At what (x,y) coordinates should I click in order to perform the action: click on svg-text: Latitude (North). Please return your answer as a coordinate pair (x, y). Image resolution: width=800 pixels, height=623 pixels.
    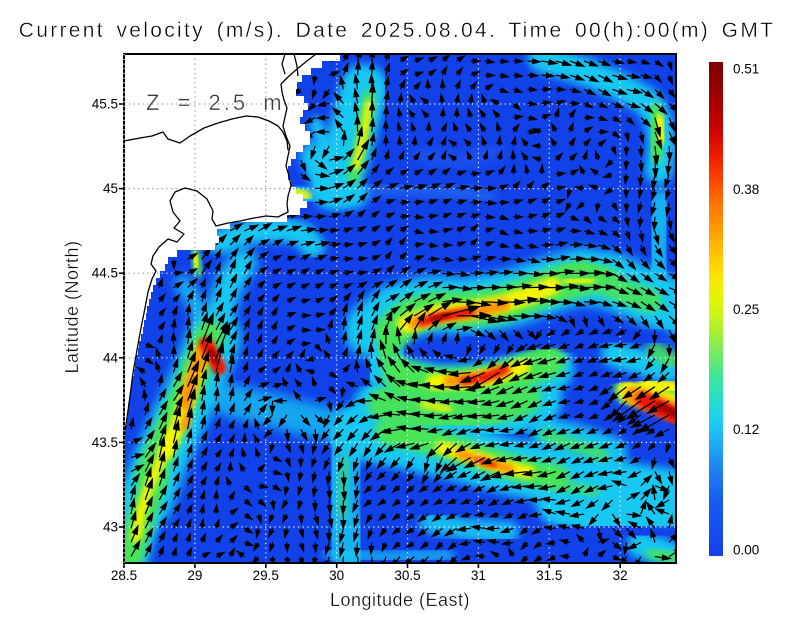
    Looking at the image, I should click on (72, 306).